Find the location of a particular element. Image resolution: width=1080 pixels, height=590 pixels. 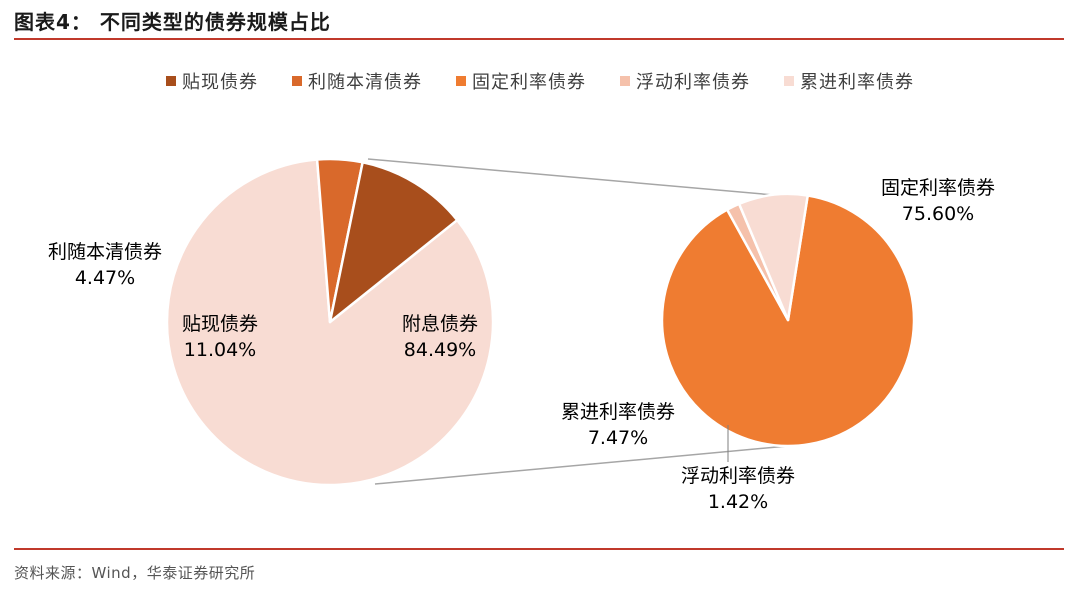

legend-label-lump-sum: 利随本清债券 is located at coordinates (365, 82).